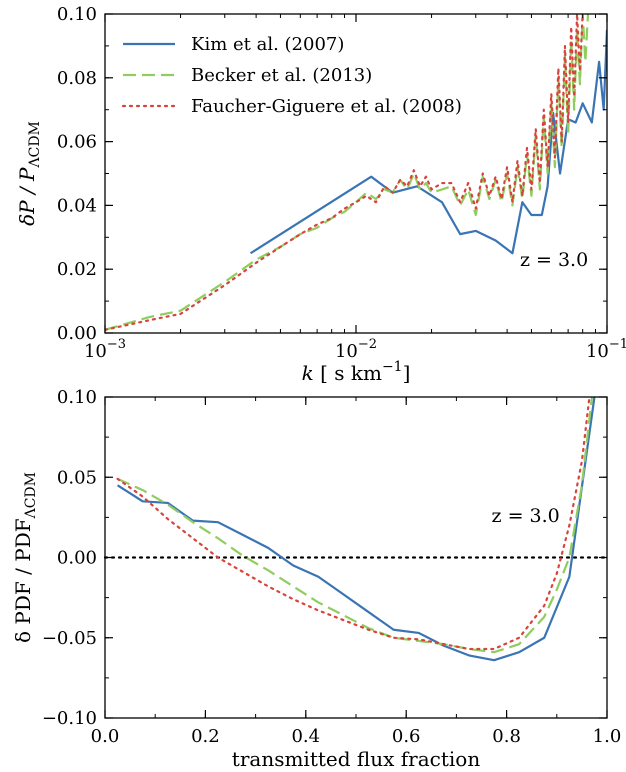 This screenshot has width=626, height=772. I want to click on x-tick-label: 10⁻², so click(356, 349).